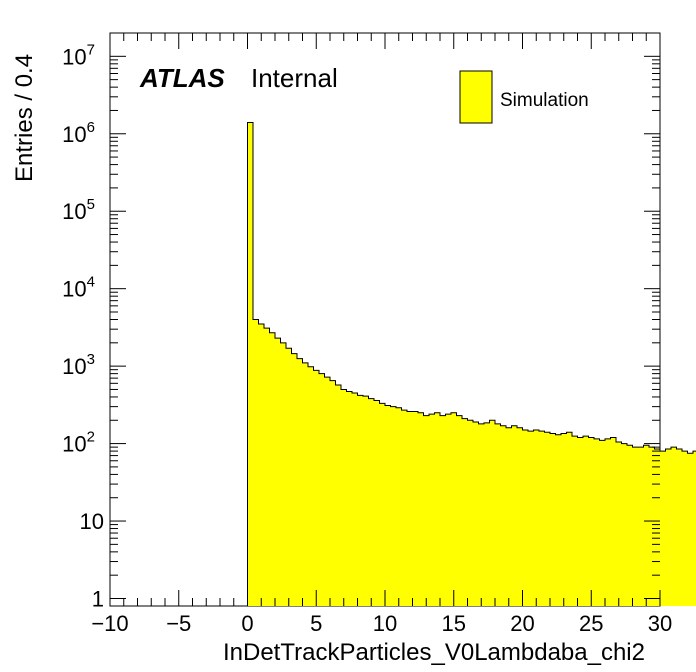 This screenshot has height=672, width=696. I want to click on y-axis-label: Entries / 0.4, so click(24, 118).